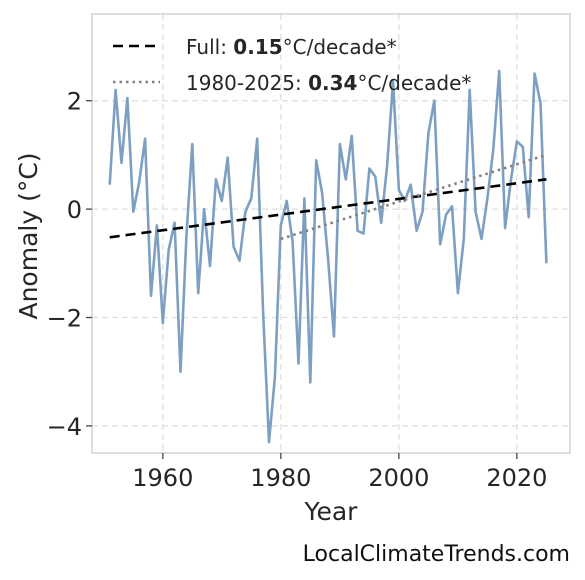 Image resolution: width=585 pixels, height=580 pixels. Describe the element at coordinates (414, 83) in the screenshot. I see `legend-recent-suffix: °C/decade*` at that location.